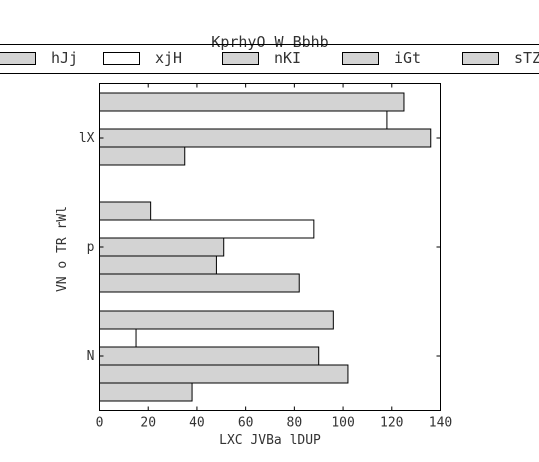  I want to click on y-axis-label: VN o TR rWl, so click(62, 249).